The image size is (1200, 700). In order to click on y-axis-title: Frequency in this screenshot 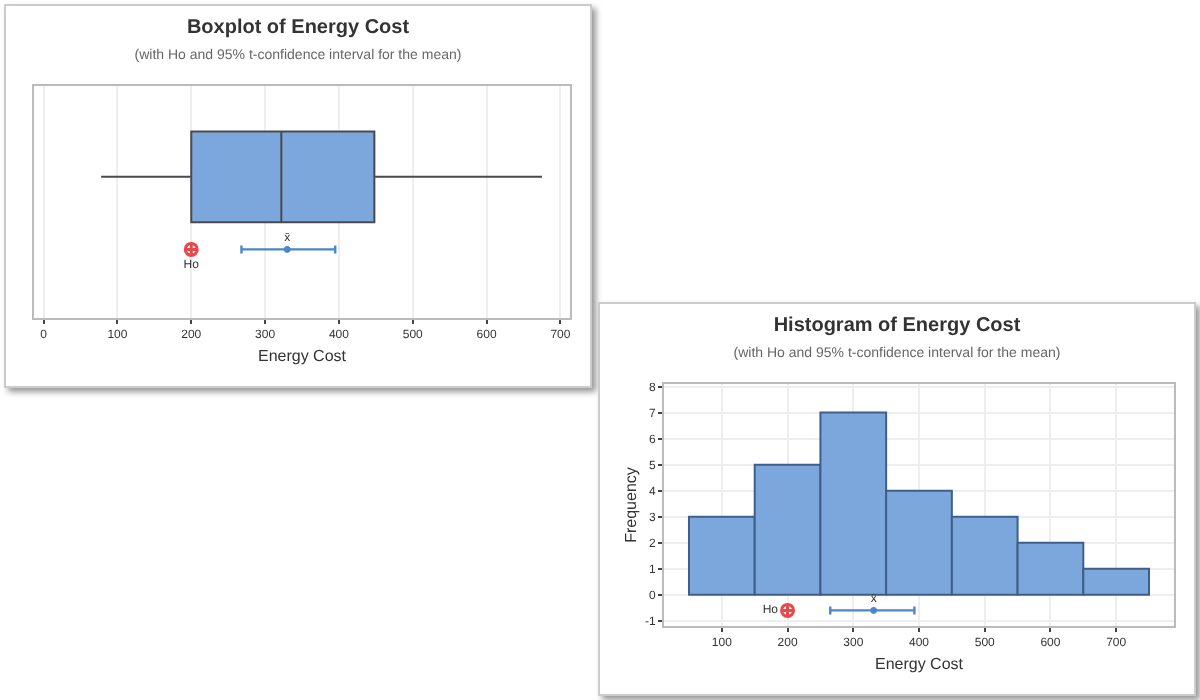, I will do `click(631, 505)`.